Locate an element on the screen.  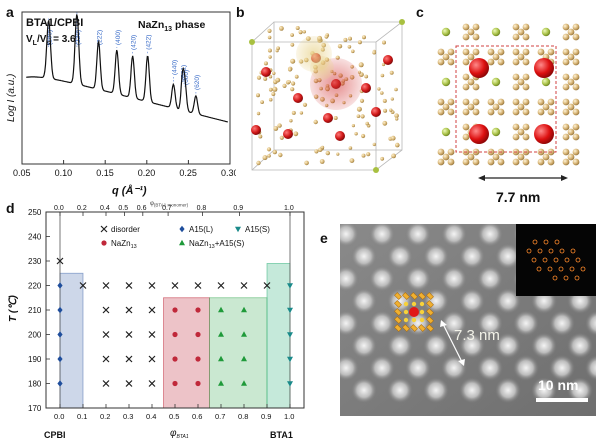
y-tick-label: 170 is located at coordinates (35, 408).